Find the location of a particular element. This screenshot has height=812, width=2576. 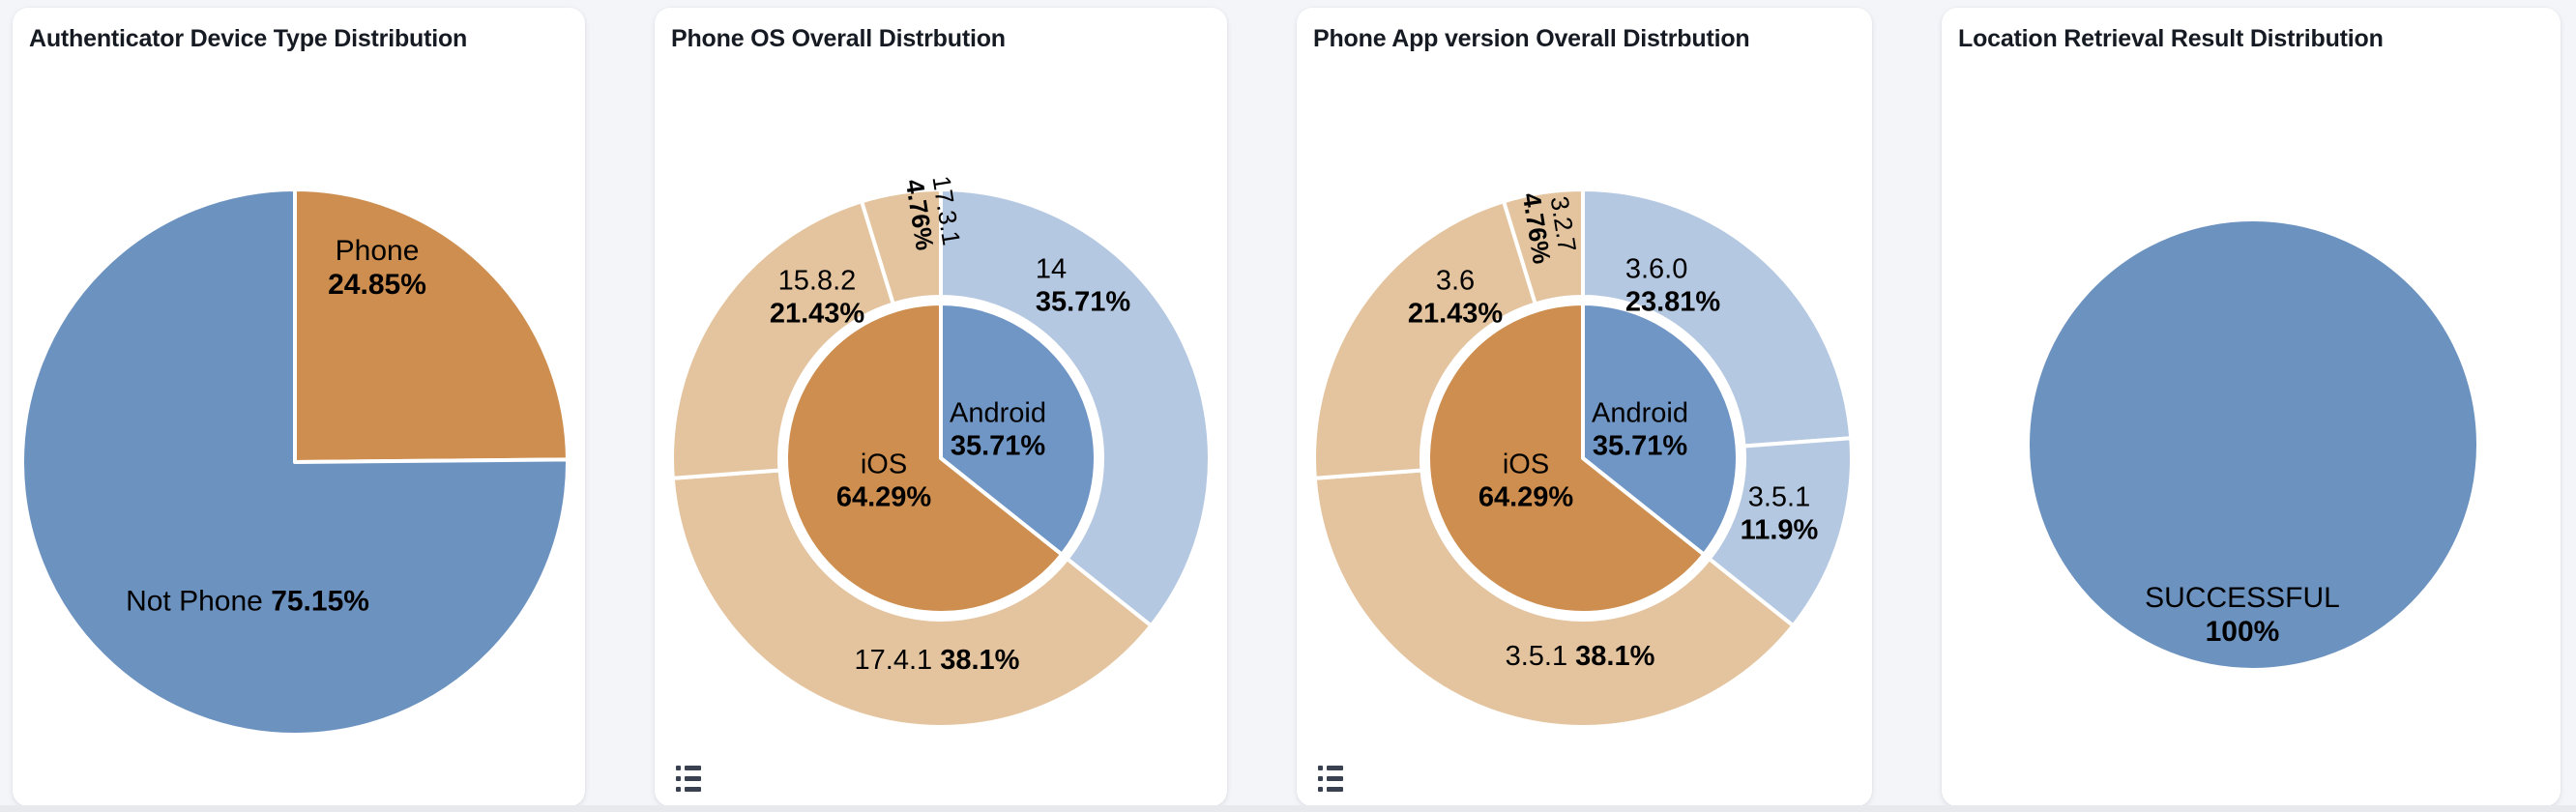

card-title: Location Retrieval Result Distribution is located at coordinates (2171, 39).